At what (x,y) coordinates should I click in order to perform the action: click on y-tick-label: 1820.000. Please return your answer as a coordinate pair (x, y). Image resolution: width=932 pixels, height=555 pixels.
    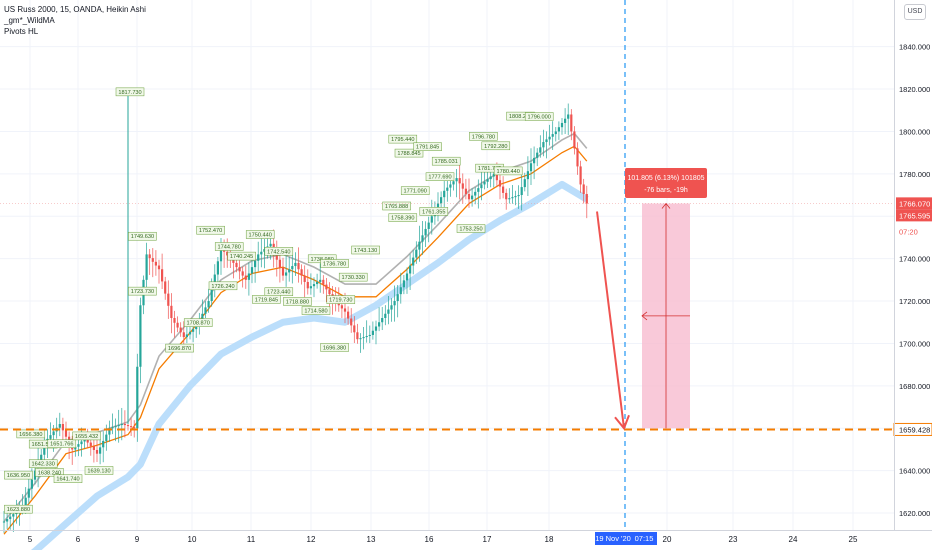
    Looking at the image, I should click on (914, 89).